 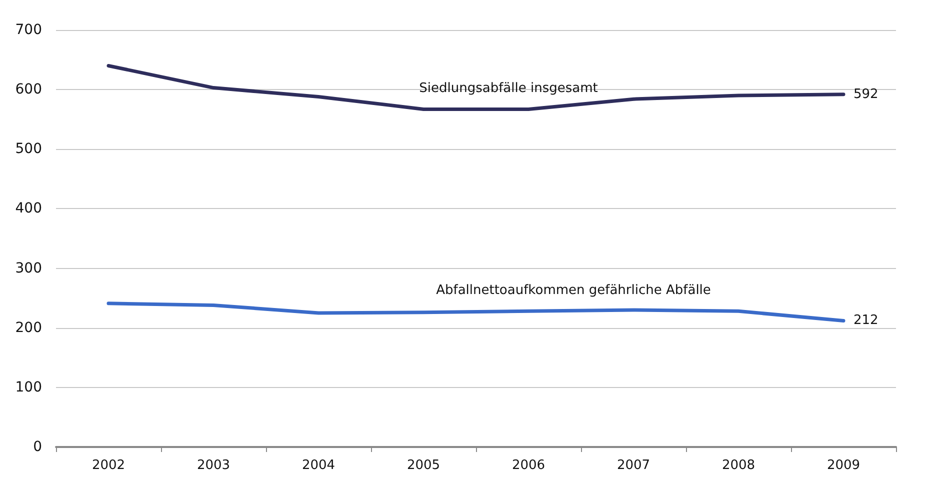 I want to click on series-label: Siedlungsabfälle insgesamt, so click(x=508, y=88).